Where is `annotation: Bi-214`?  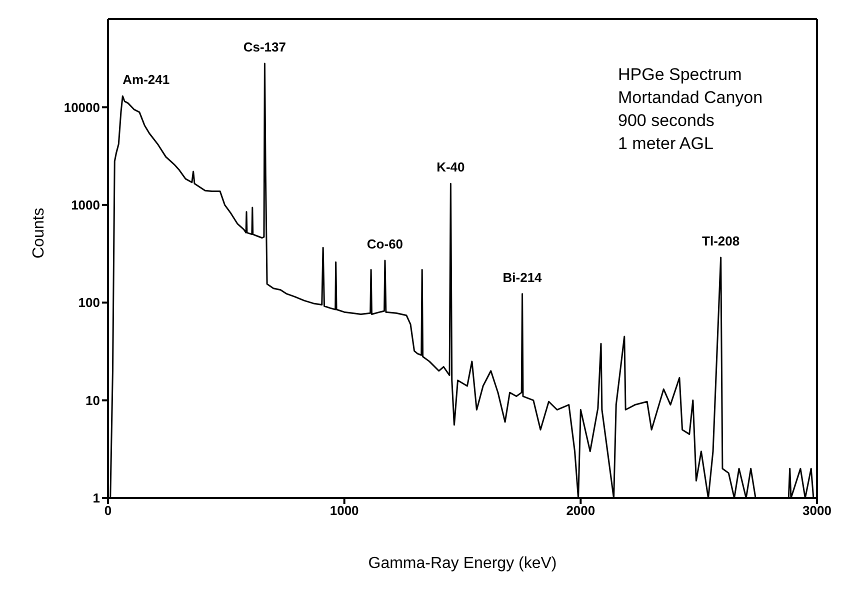 annotation: Bi-214 is located at coordinates (522, 277).